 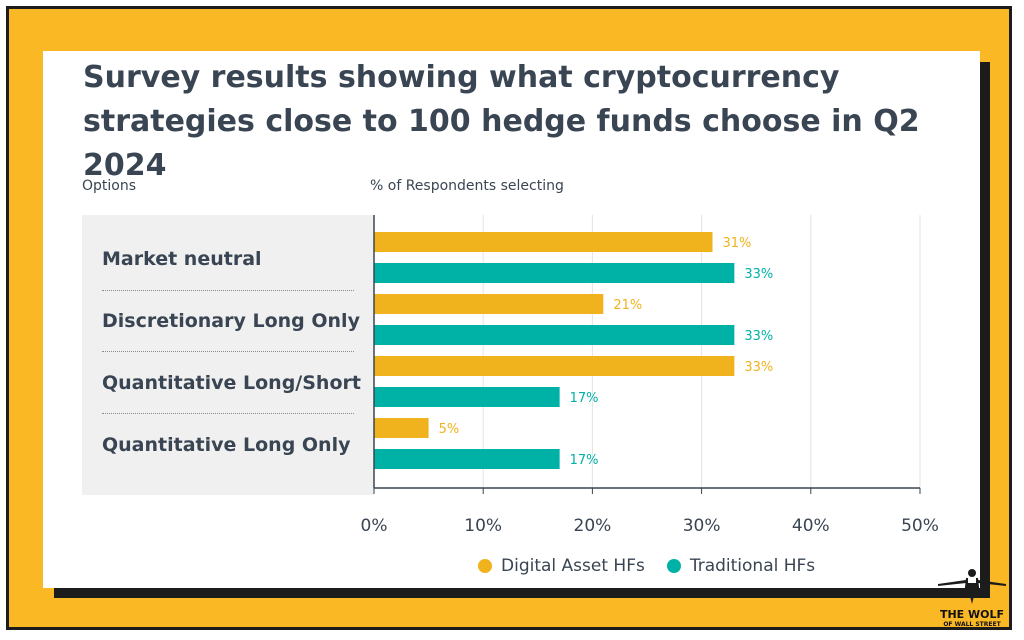 What do you see at coordinates (657, 566) in the screenshot?
I see `chart-legend: Digital Asset HFs Traditional HFs` at bounding box center [657, 566].